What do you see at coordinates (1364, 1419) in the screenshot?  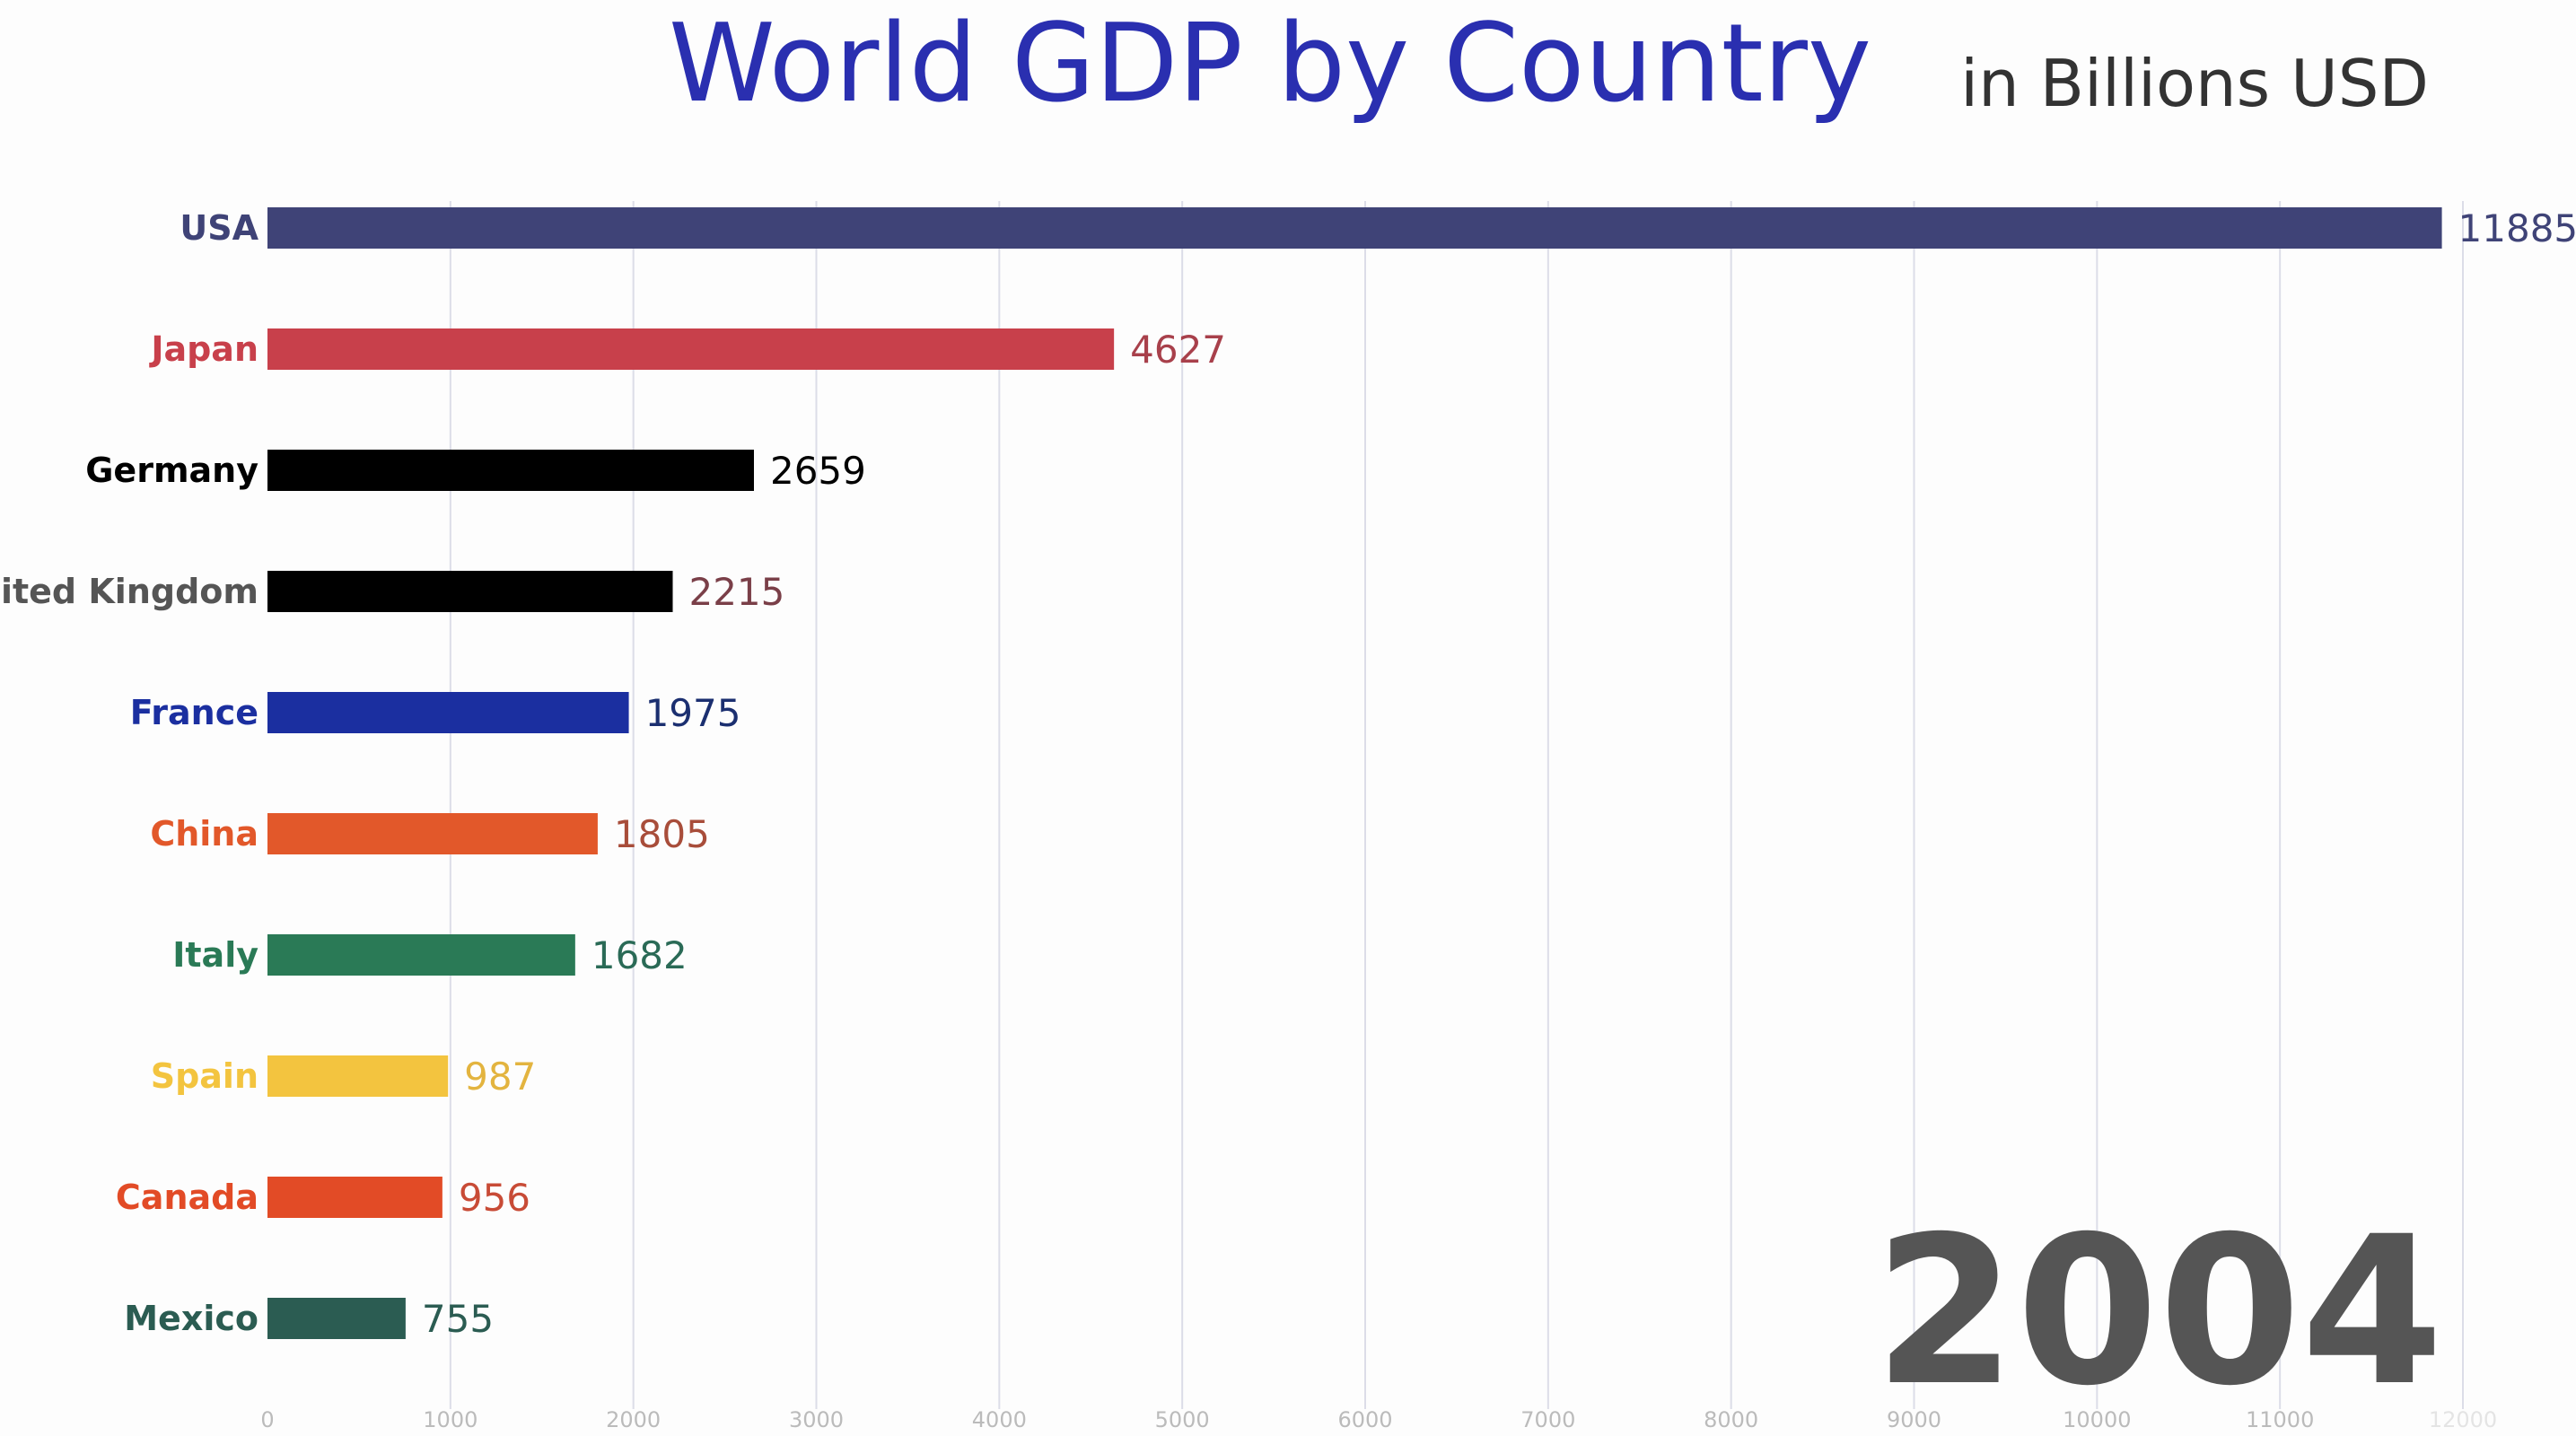 I see `x-tick-label: 6000` at bounding box center [1364, 1419].